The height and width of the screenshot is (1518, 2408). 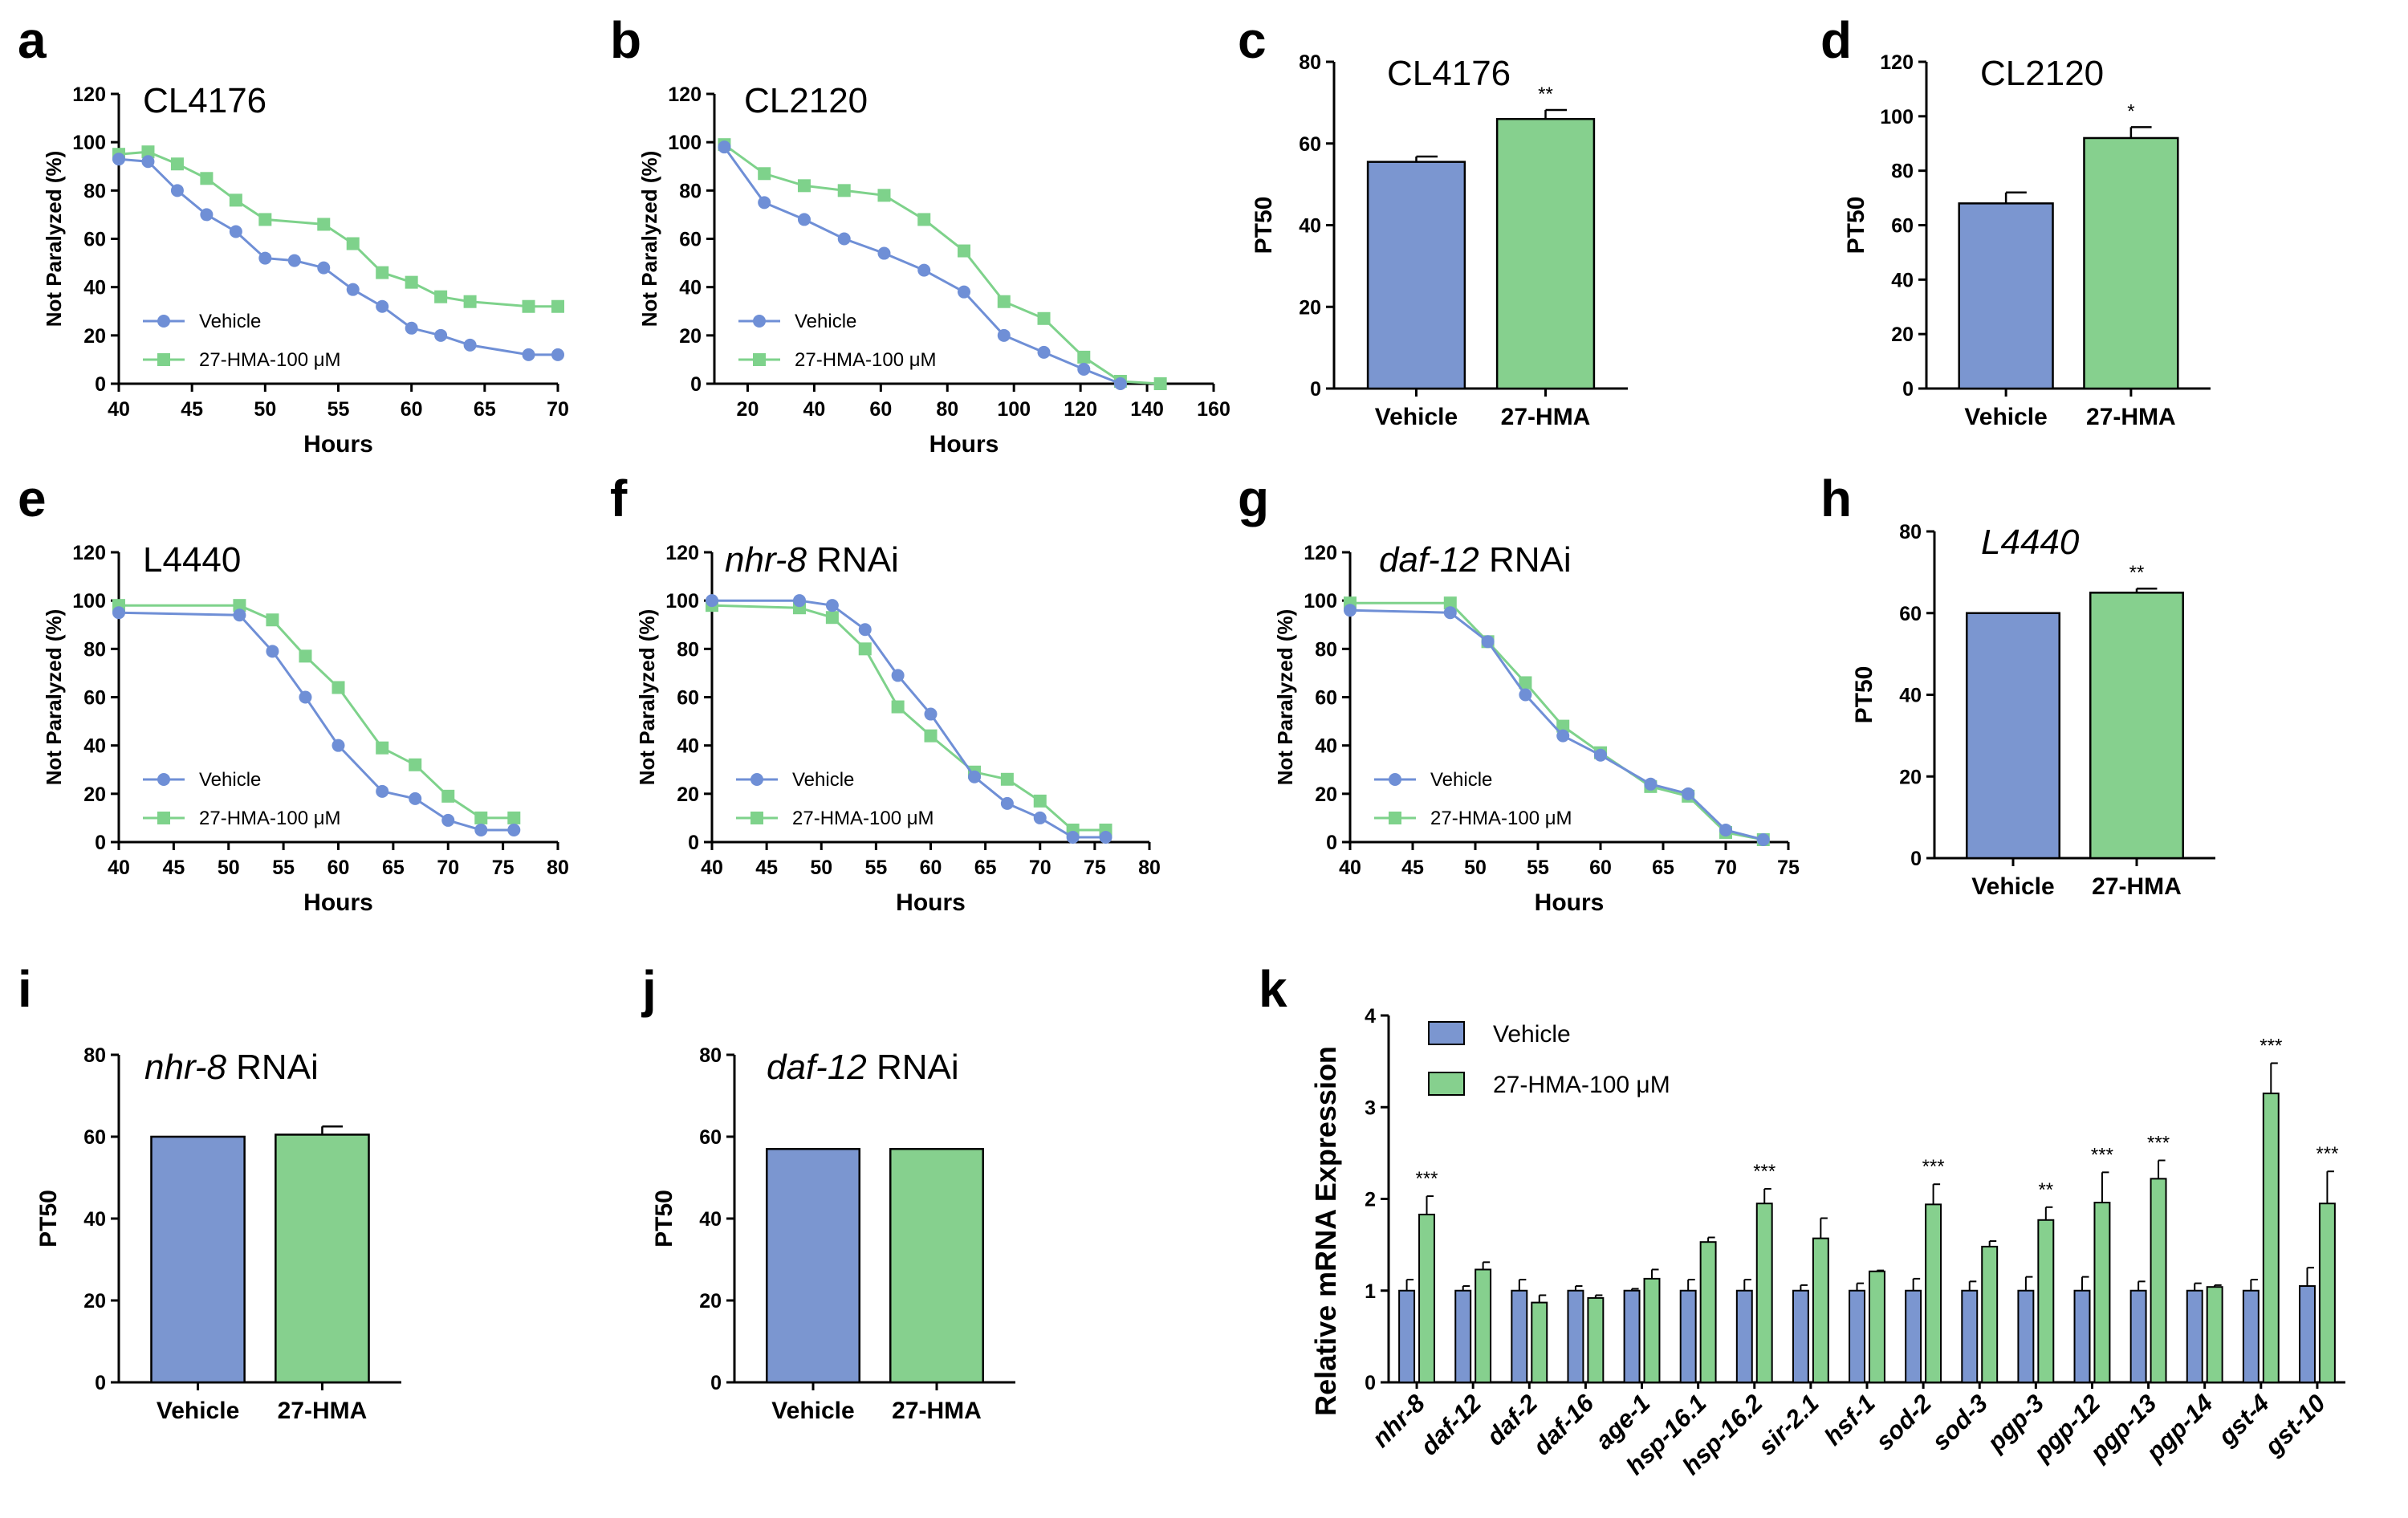 I want to click on chart-title: CL4176, so click(x=1449, y=74).